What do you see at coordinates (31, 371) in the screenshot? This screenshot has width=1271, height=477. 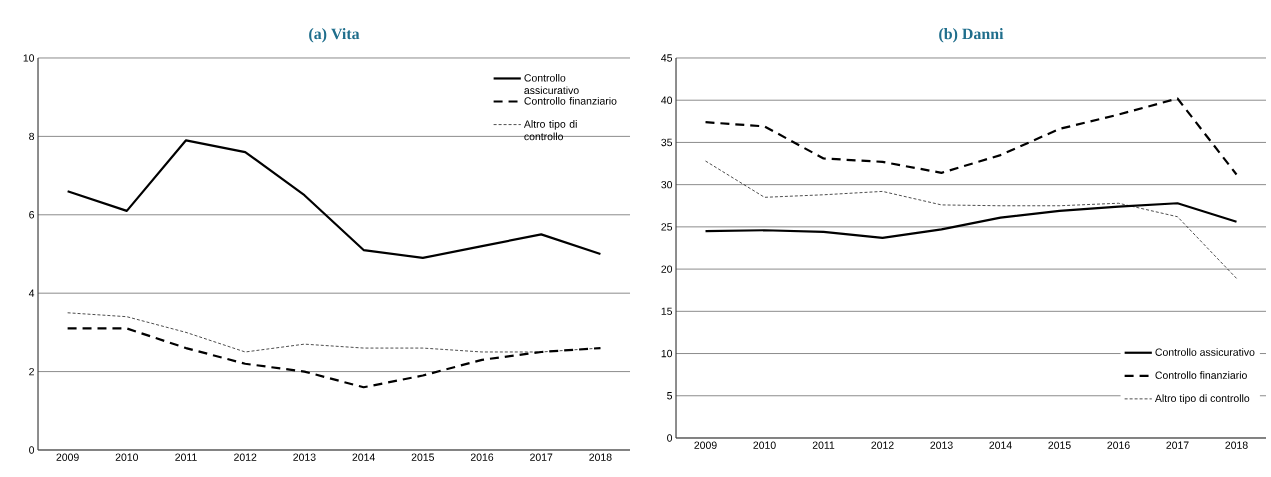 I see `y-tick-label: 2` at bounding box center [31, 371].